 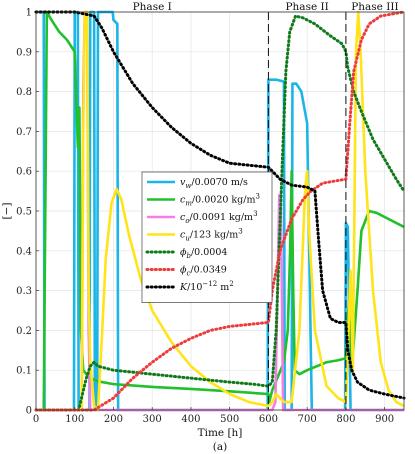 I want to click on legend-label: co/0.0091 kg/m3, so click(x=219, y=217).